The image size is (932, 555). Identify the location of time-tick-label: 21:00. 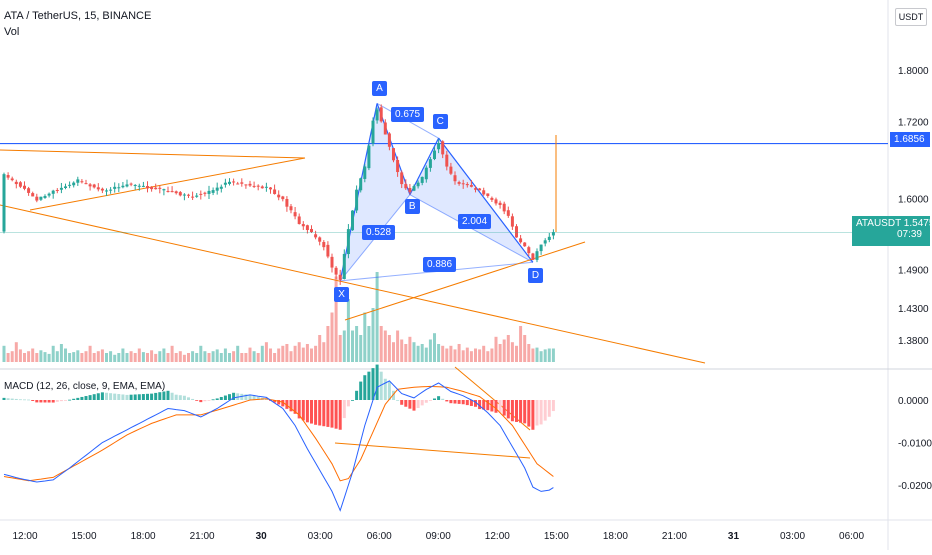
(674, 536).